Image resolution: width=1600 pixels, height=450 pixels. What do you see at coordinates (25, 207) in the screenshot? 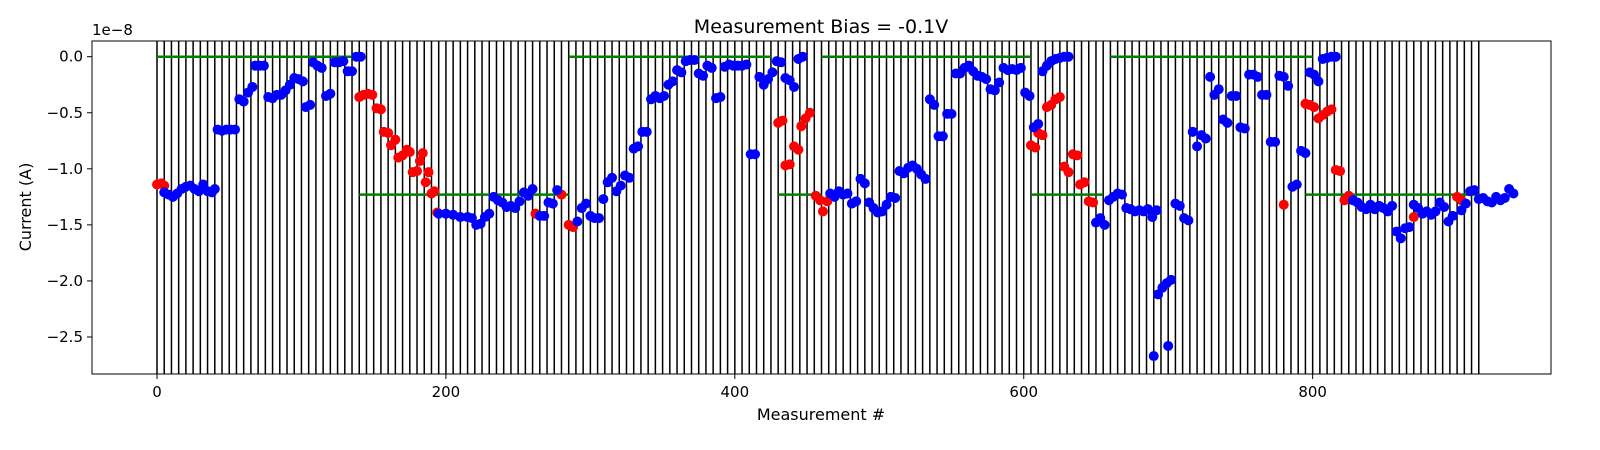
I see `y-axis-label: Current (A)` at bounding box center [25, 207].